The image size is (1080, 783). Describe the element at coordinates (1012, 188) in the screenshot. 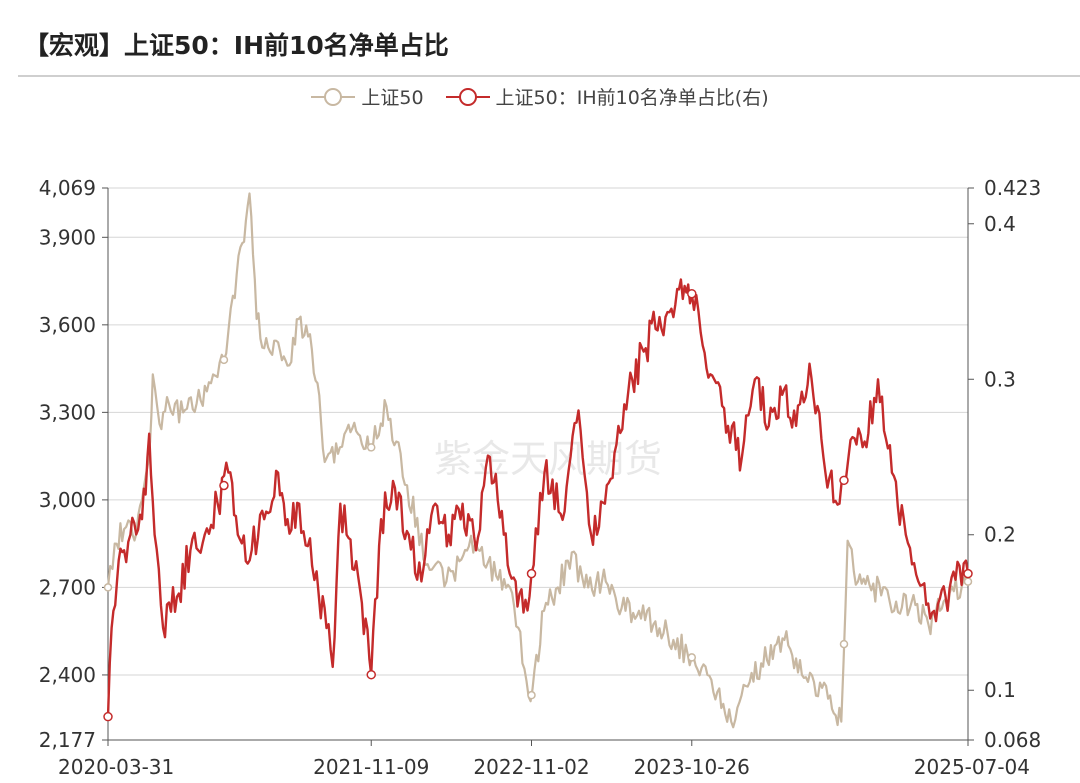

I see `right-axis-tick-label: 0.423` at that location.